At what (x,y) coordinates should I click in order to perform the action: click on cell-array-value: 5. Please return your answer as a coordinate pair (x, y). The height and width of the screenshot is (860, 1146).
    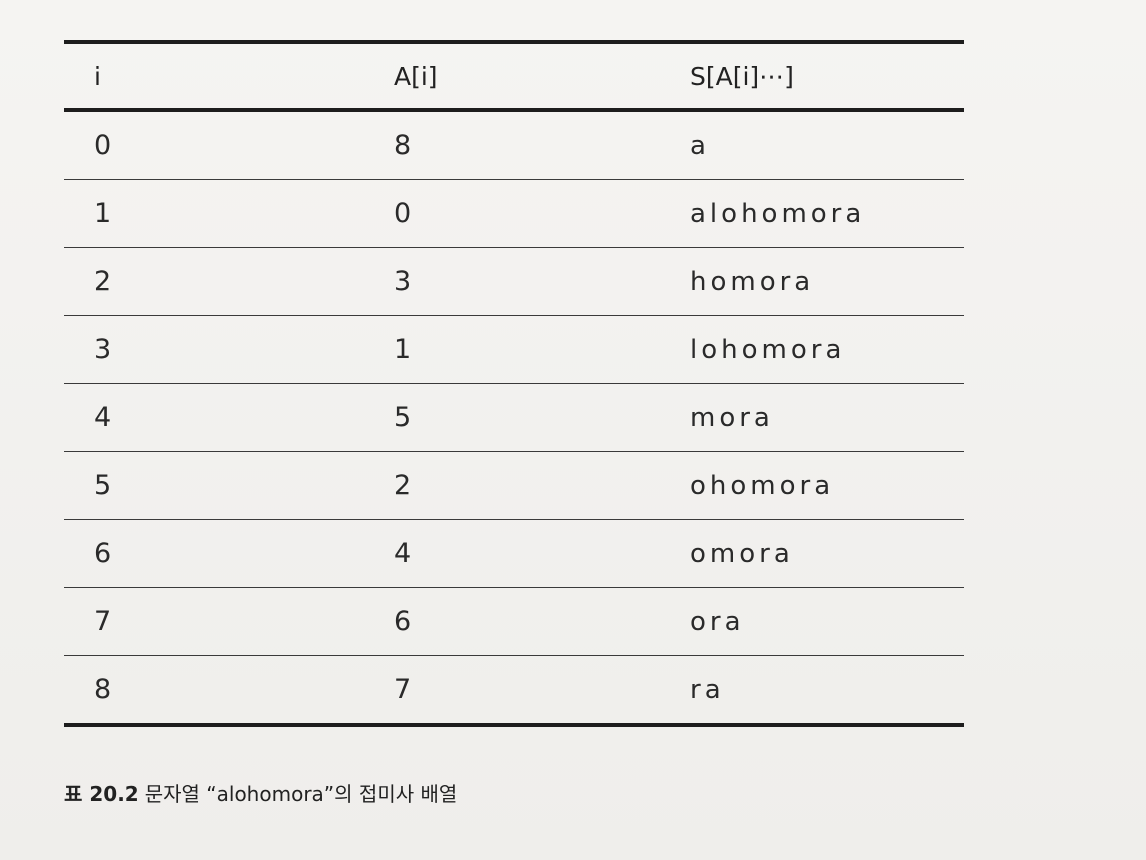
    Looking at the image, I should click on (512, 417).